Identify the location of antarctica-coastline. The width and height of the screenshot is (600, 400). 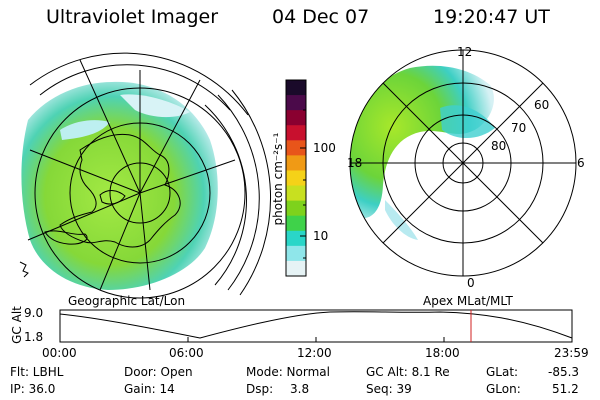
(120, 190).